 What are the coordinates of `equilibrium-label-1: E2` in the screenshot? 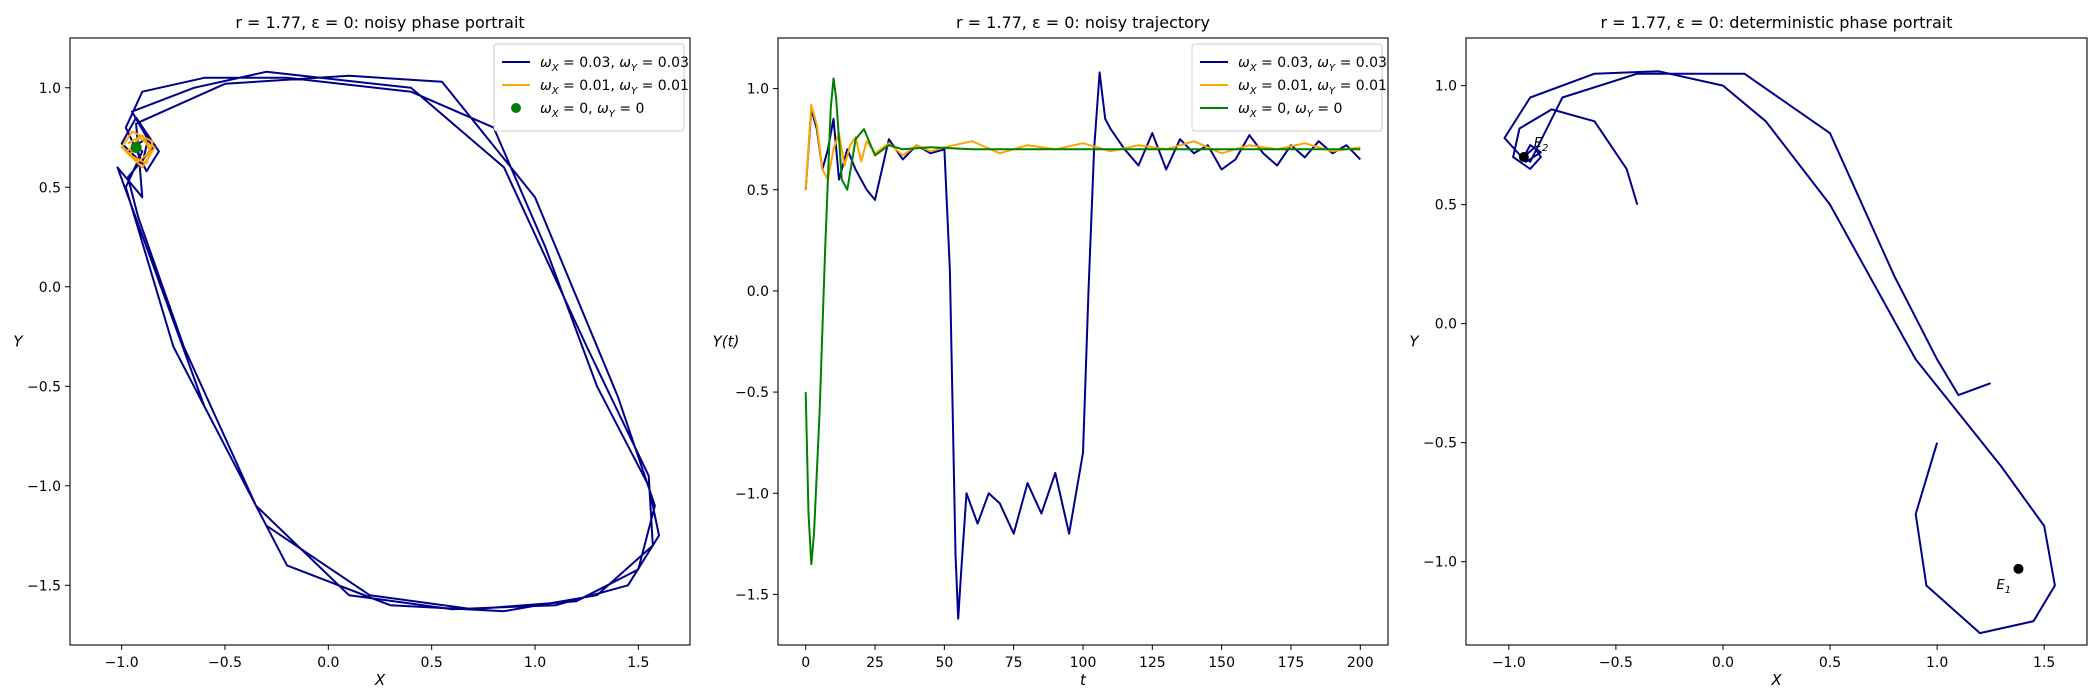 It's located at (1541, 145).